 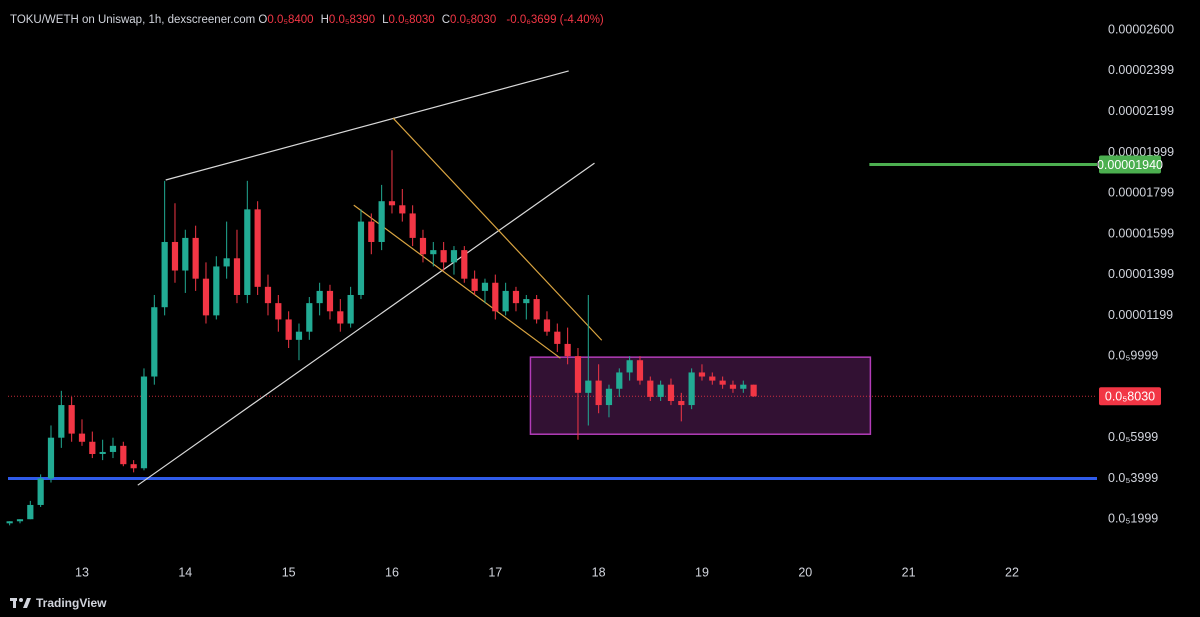 What do you see at coordinates (380, 20) in the screenshot?
I see `ohlc: O0.0₅8400 H0.0₅8390 L0.0₅8030 C0.0₅8030` at bounding box center [380, 20].